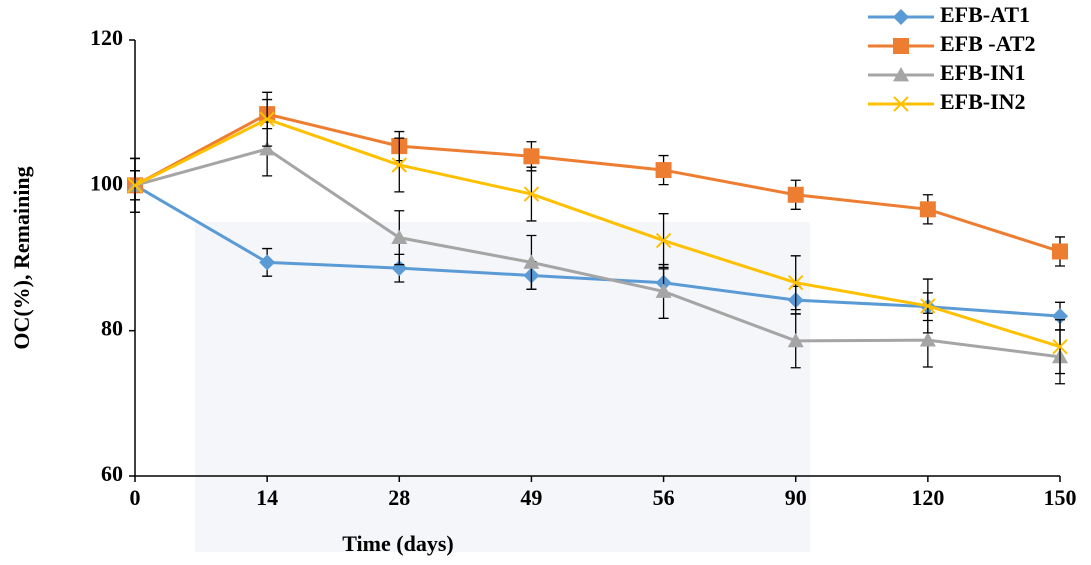 The height and width of the screenshot is (565, 1091). What do you see at coordinates (112, 328) in the screenshot?
I see `y-tick-label: 80` at bounding box center [112, 328].